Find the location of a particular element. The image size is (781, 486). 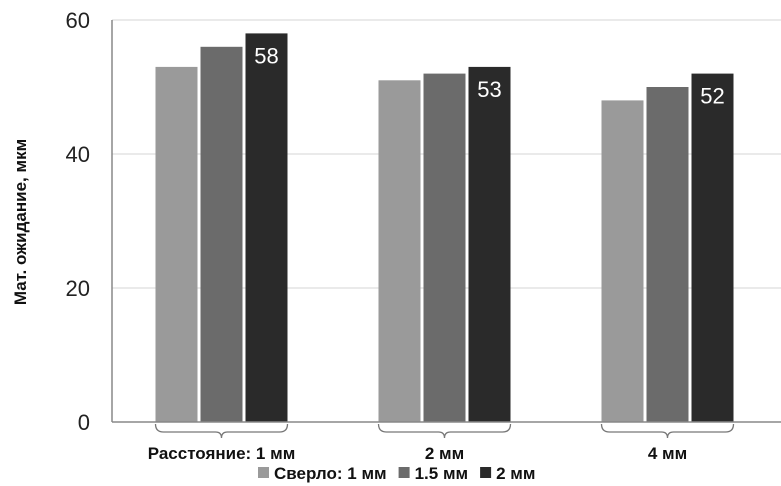

x-category-label: 4 мм is located at coordinates (667, 453).